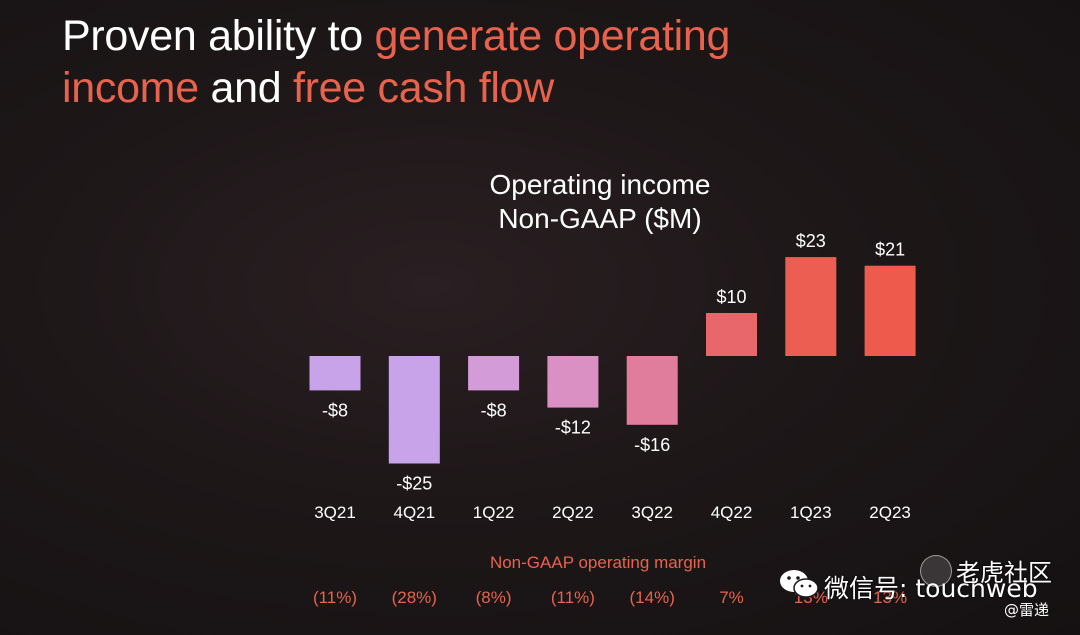  Describe the element at coordinates (731, 597) in the screenshot. I see `margin-value-4Q22: 7%` at that location.